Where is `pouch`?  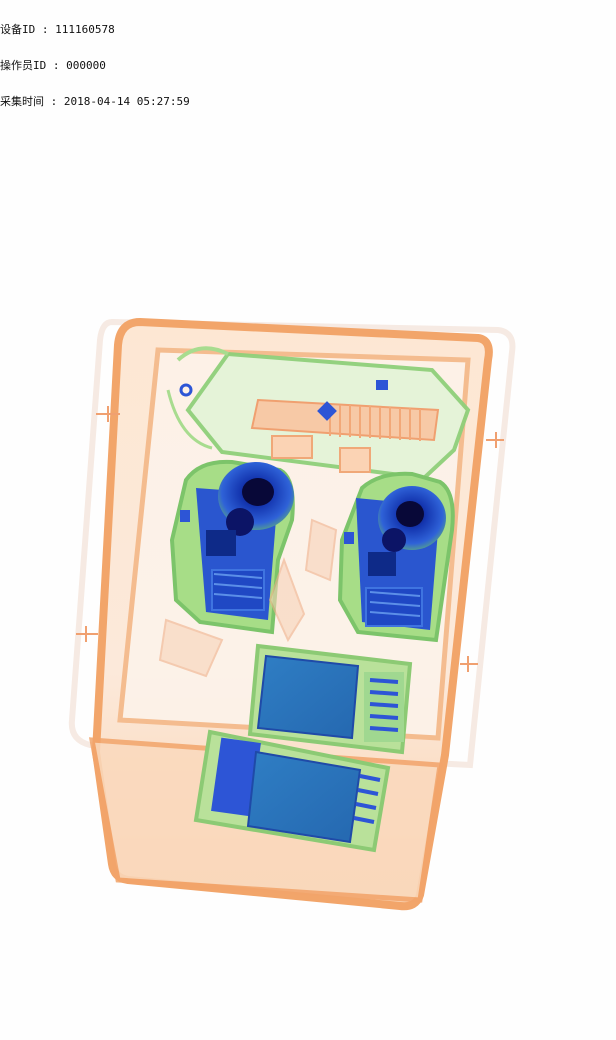
pouch is located at coordinates (318, 413).